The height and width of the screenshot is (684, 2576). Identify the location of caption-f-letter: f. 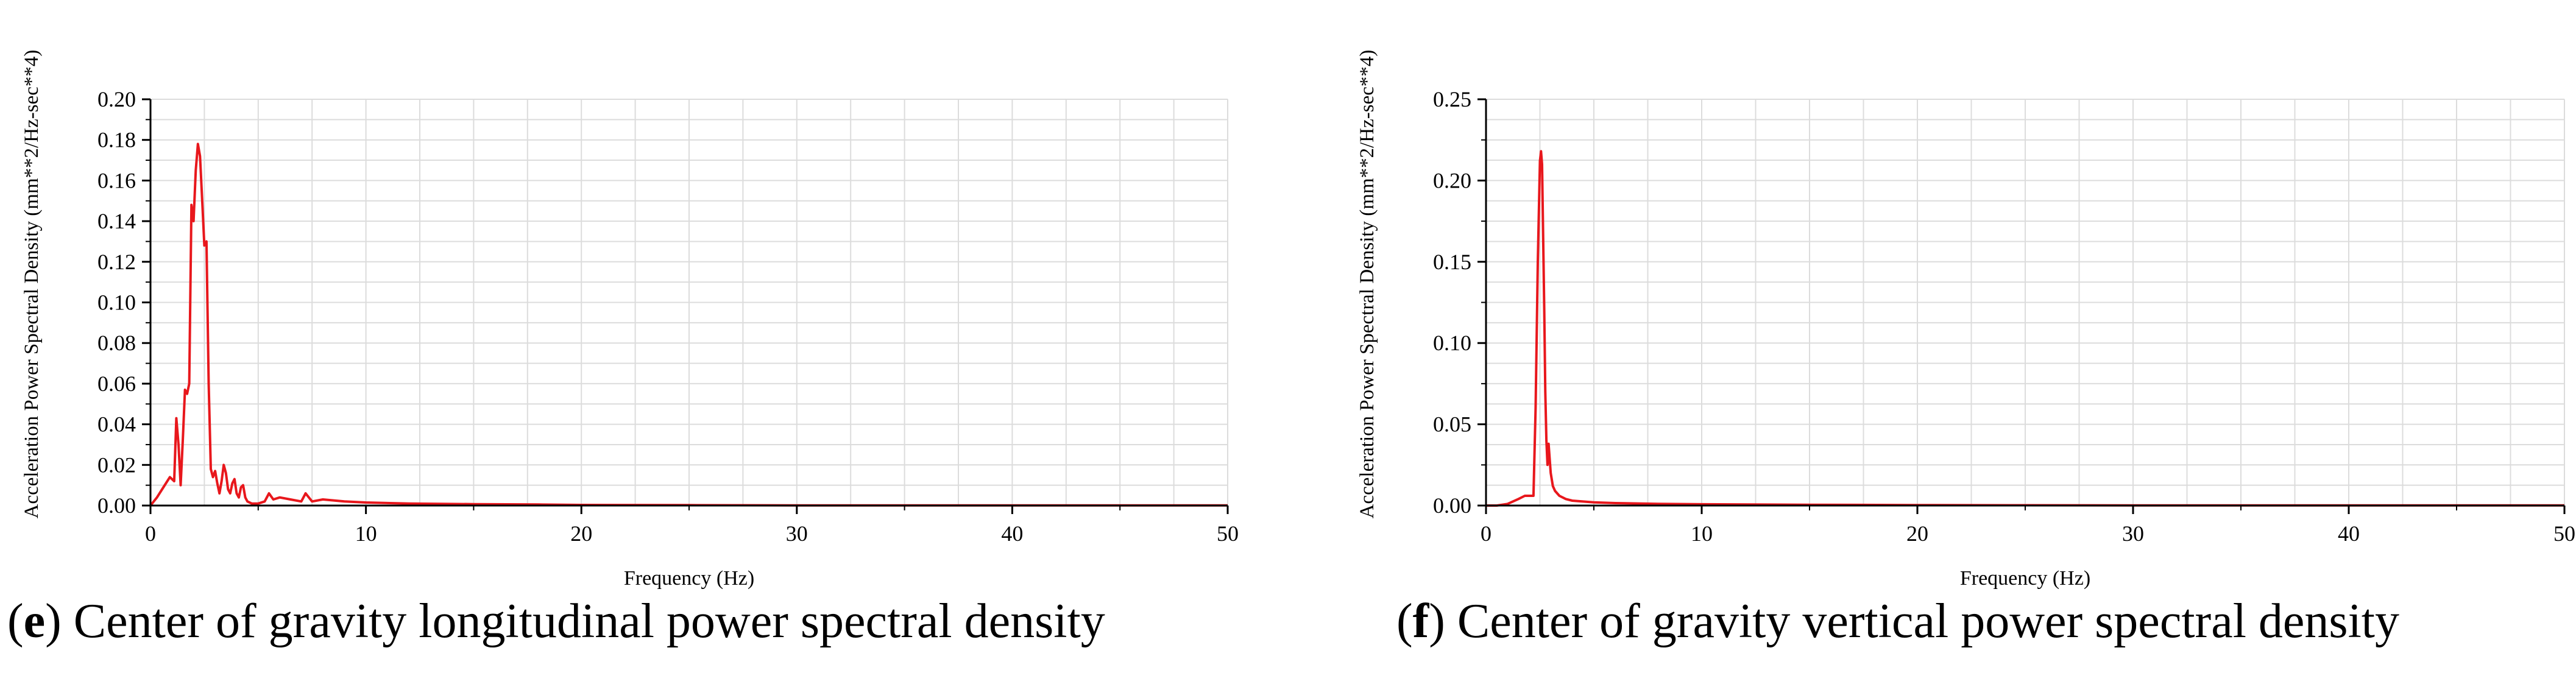
(1420, 621).